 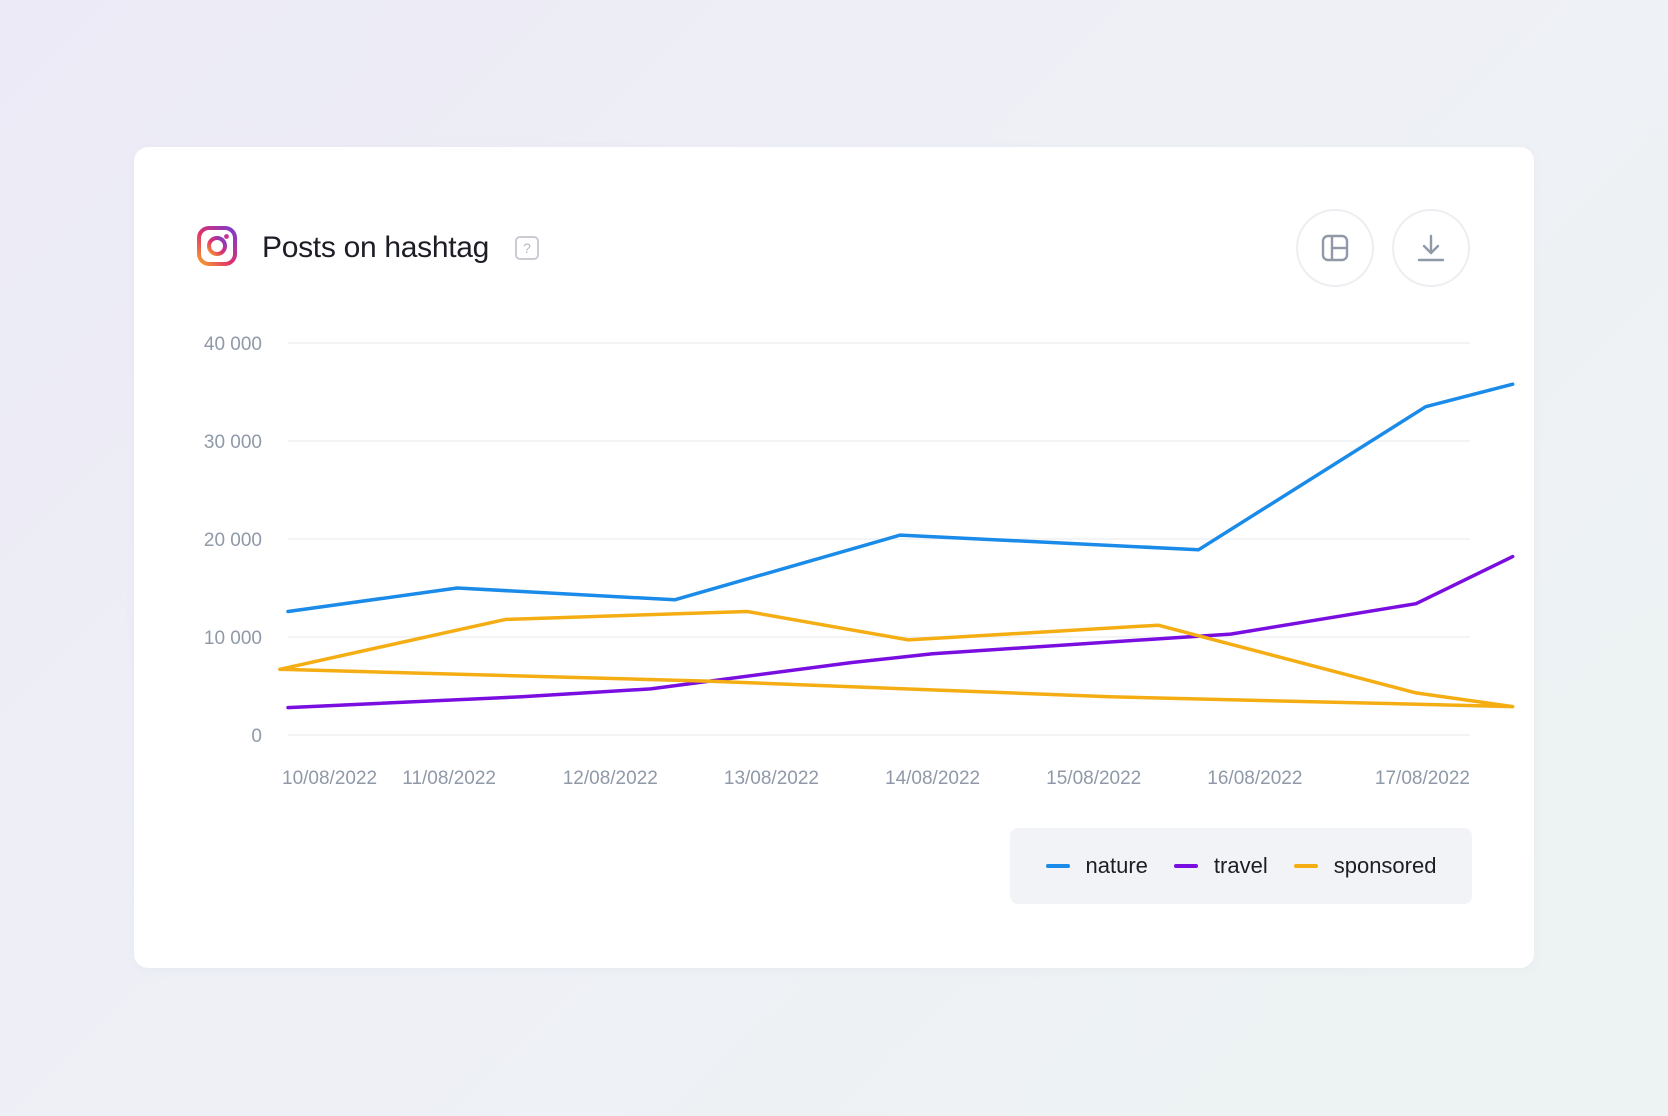 I want to click on x-tick-label: 16/08/2022, so click(x=1254, y=778).